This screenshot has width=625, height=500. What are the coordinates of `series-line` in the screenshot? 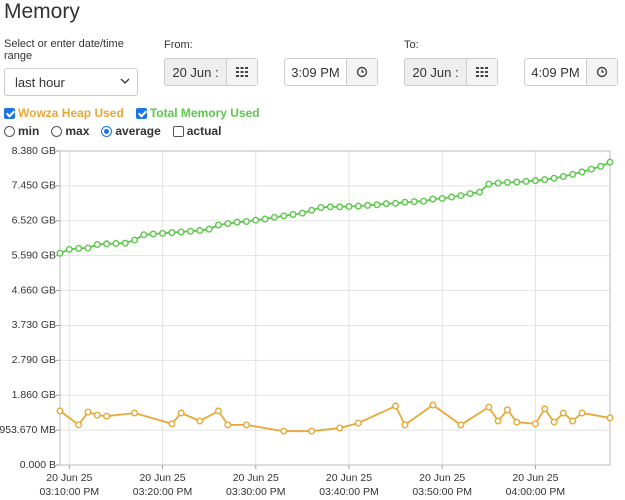 It's located at (335, 418).